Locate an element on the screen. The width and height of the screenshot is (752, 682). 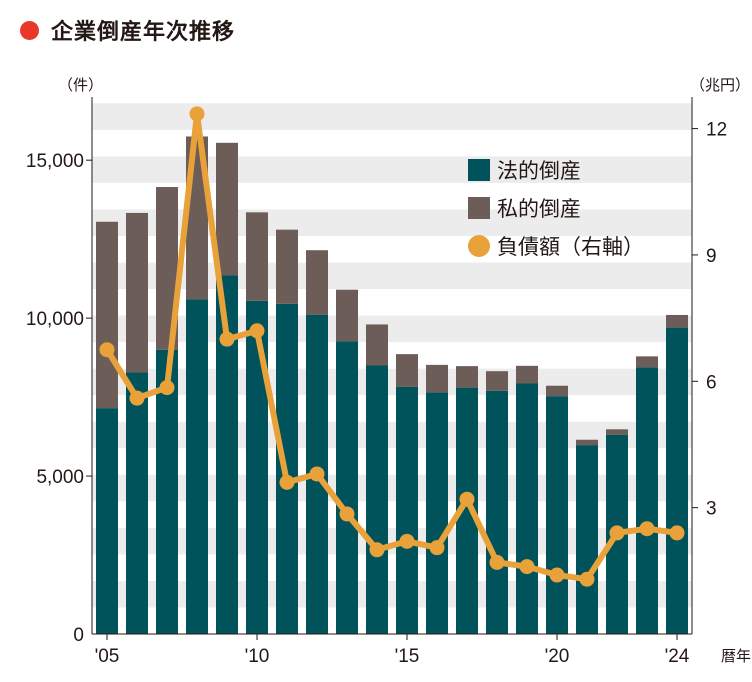
legend-label-corporate: 法的倒産 is located at coordinates (539, 171).